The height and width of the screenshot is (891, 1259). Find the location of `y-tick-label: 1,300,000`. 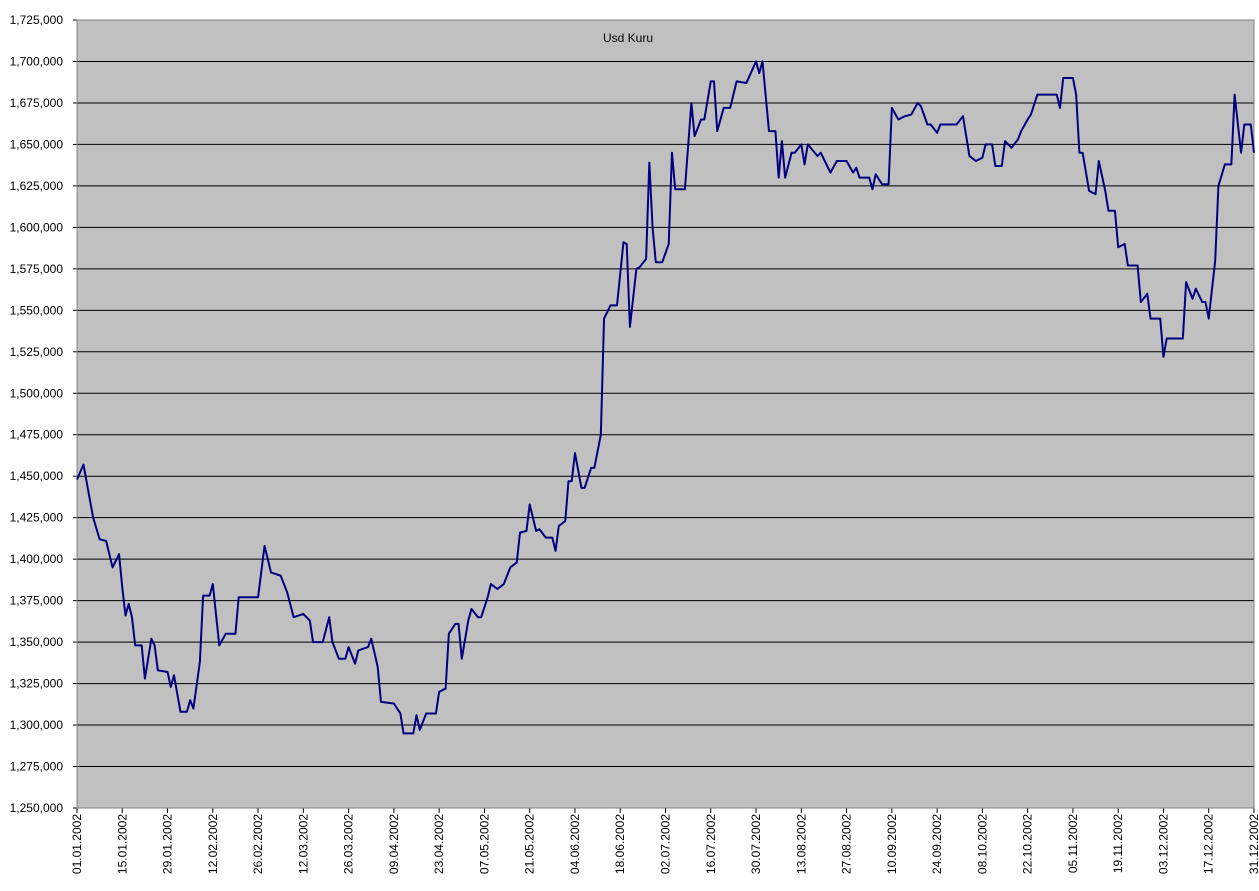

y-tick-label: 1,300,000 is located at coordinates (37, 725).